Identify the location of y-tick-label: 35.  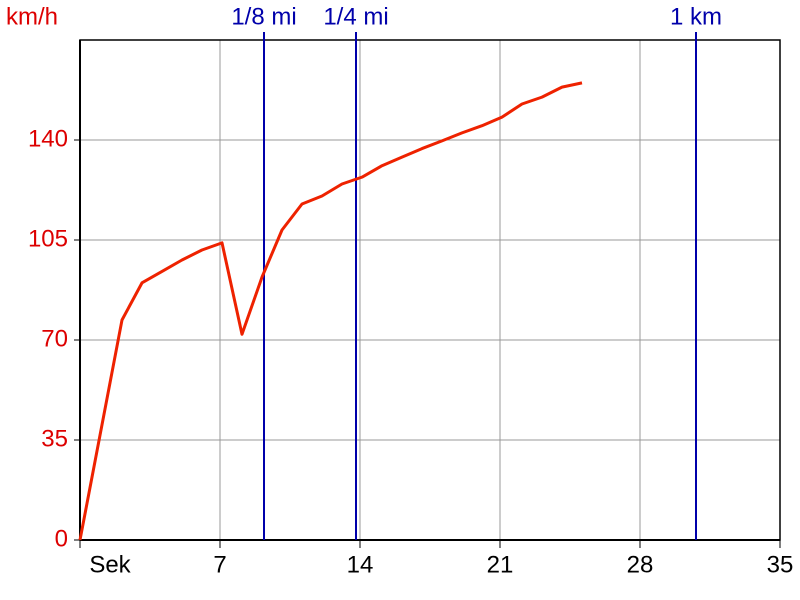
(54, 438).